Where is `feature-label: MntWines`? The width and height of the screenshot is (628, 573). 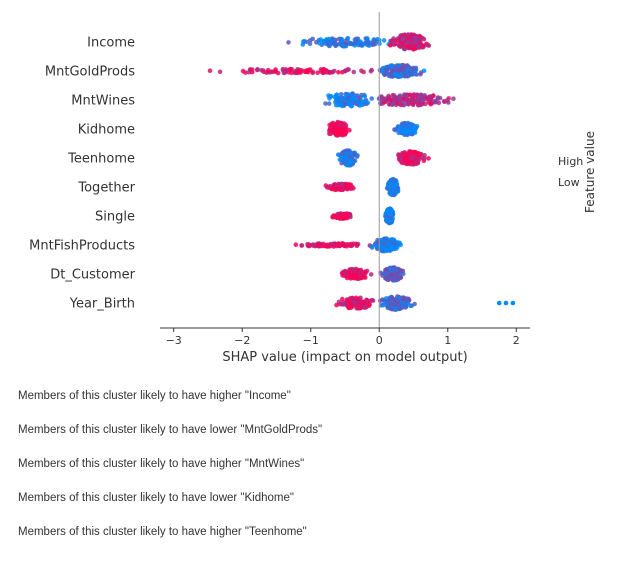 feature-label: MntWines is located at coordinates (103, 101).